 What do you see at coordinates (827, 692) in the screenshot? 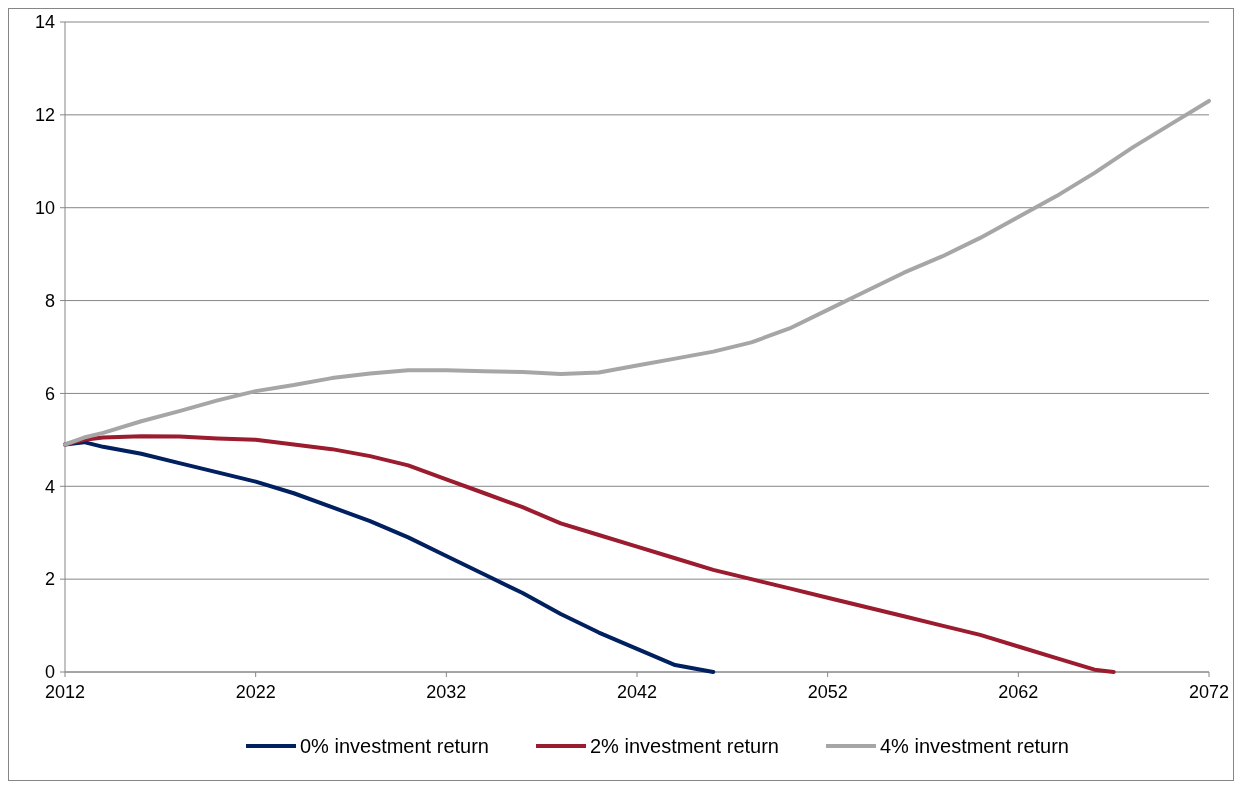
I see `x-tick-label: 2052` at bounding box center [827, 692].